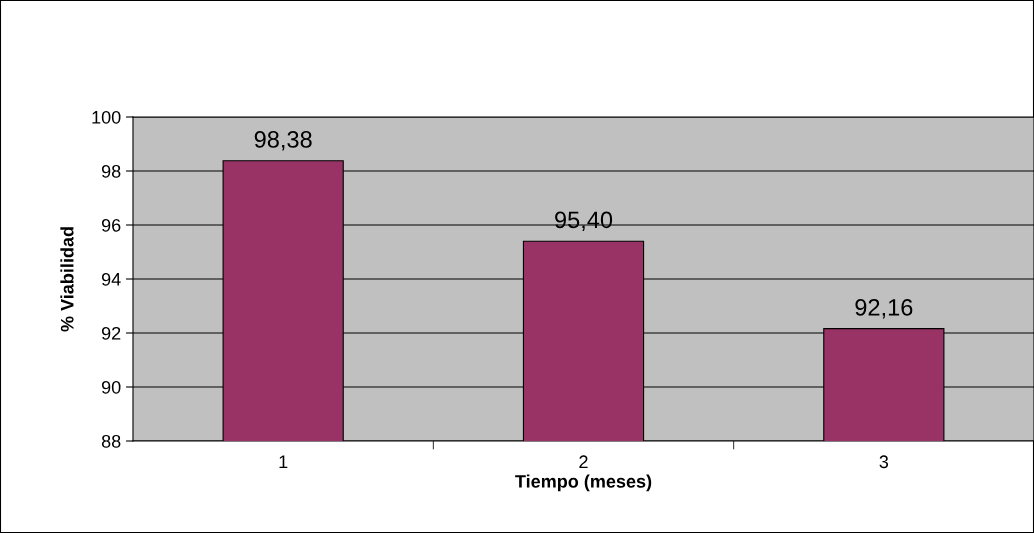  What do you see at coordinates (111, 225) in the screenshot?
I see `y-tick-label: 96` at bounding box center [111, 225].